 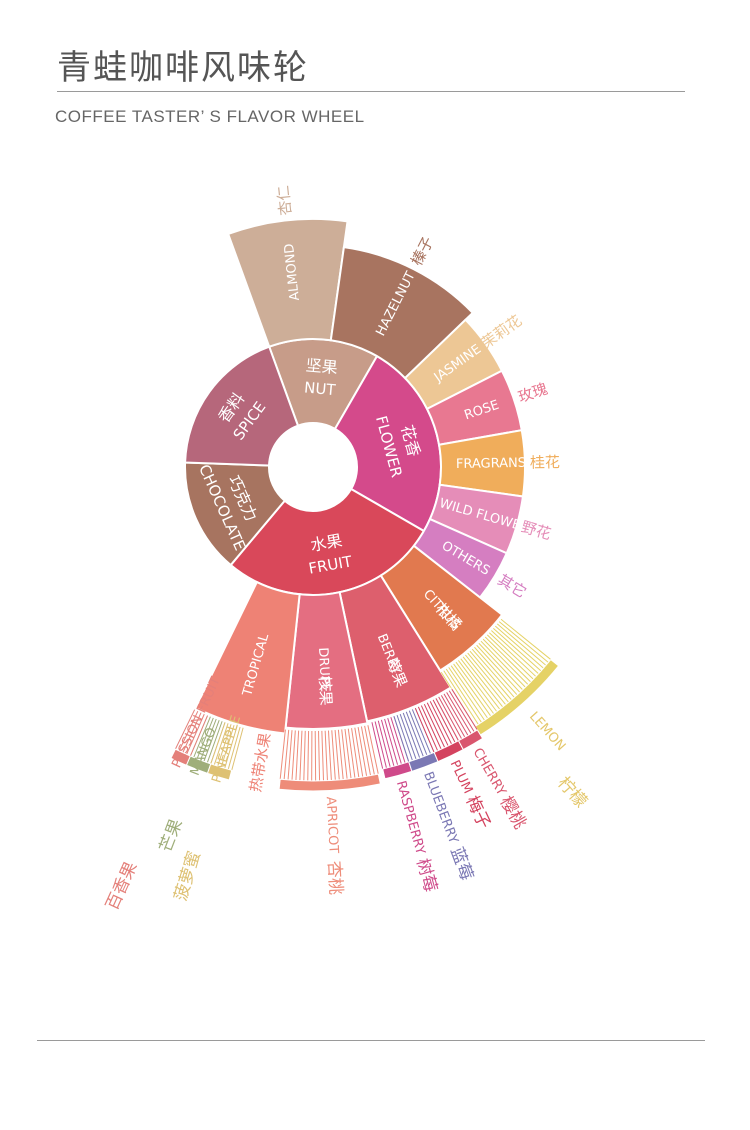 What do you see at coordinates (426, 875) in the screenshot?
I see `leaf-label-zh-raspberry: 树莓` at bounding box center [426, 875].